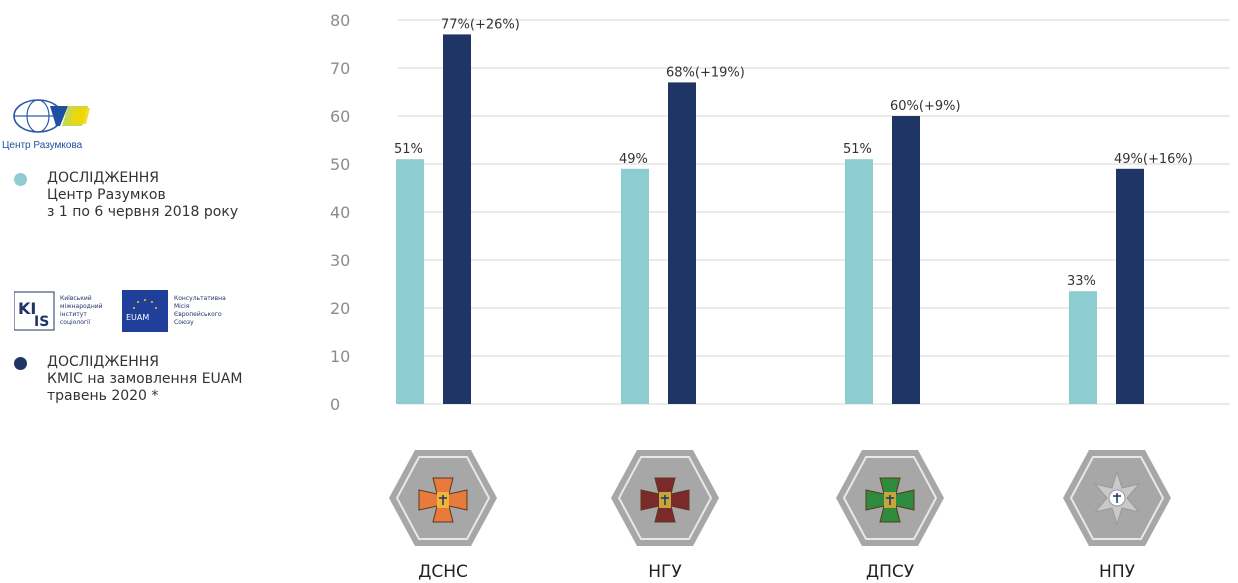 The width and height of the screenshot is (1238, 583). I want to click on razumkov-logo-text: Центр Разумкова, so click(42, 145).